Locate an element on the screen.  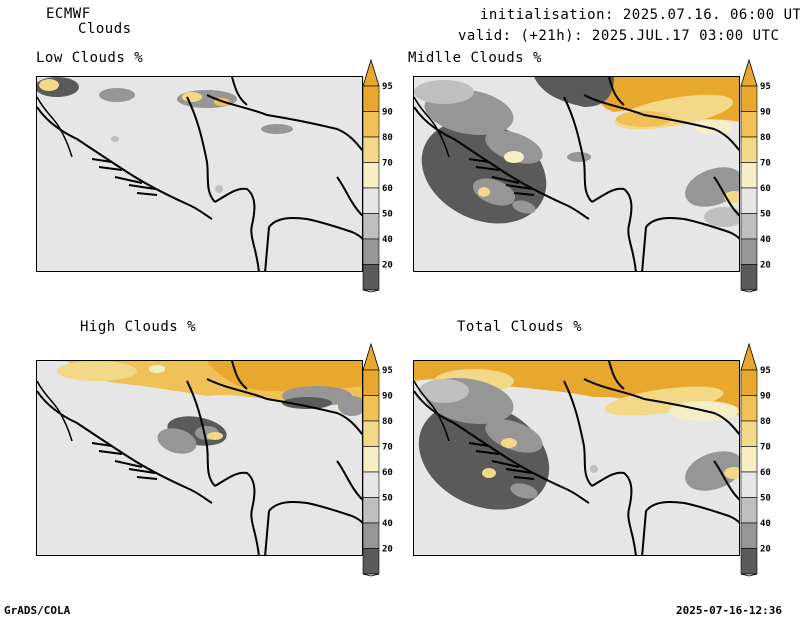
map-high-clouds is located at coordinates (199, 458).